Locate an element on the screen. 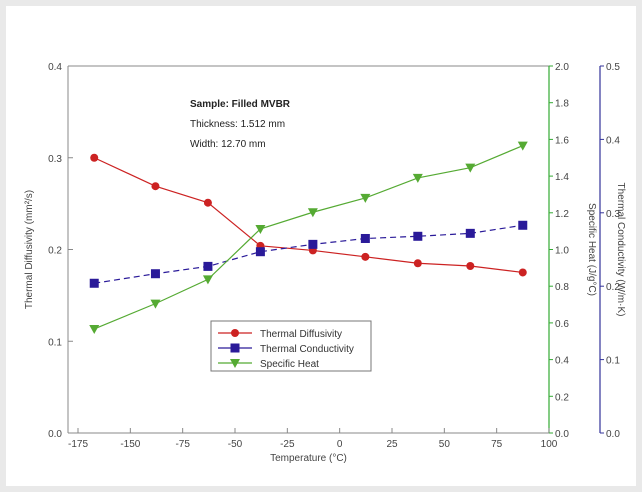 The image size is (642, 492). x-tick-label: -175 is located at coordinates (78, 444).